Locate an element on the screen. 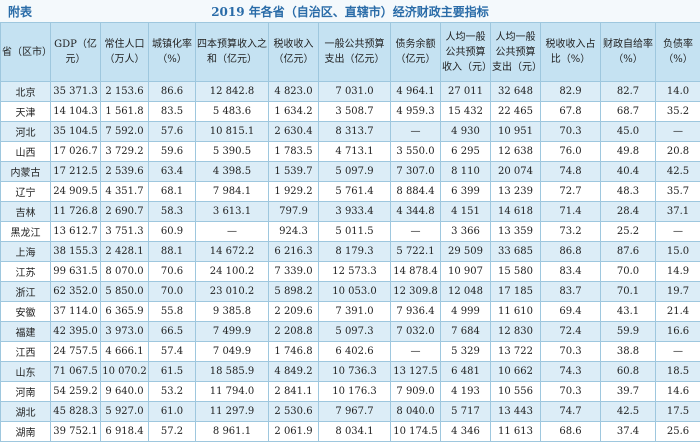 This screenshot has height=442, width=700. cell: 8 313.7 is located at coordinates (354, 131).